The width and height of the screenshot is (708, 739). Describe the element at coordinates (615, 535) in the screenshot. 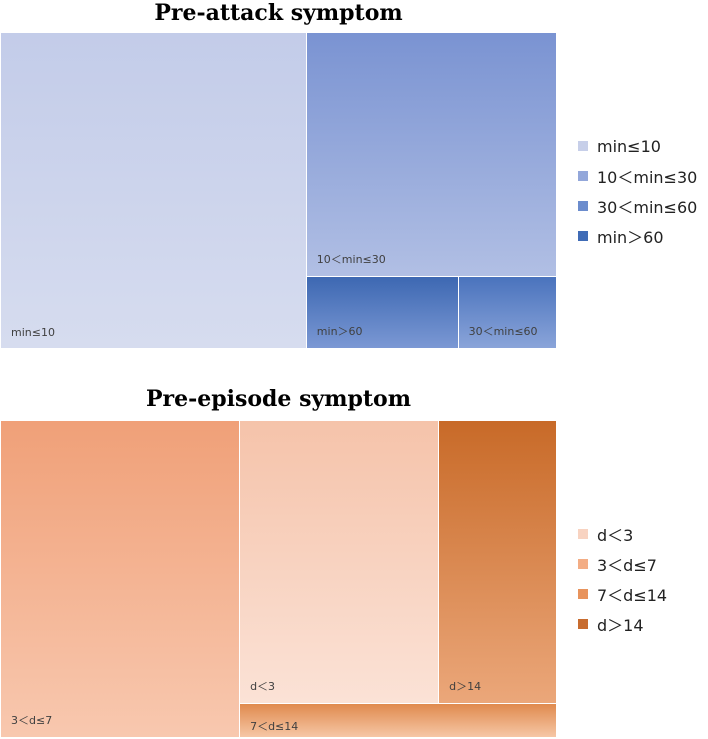

I see `legend-label: d＜3` at that location.